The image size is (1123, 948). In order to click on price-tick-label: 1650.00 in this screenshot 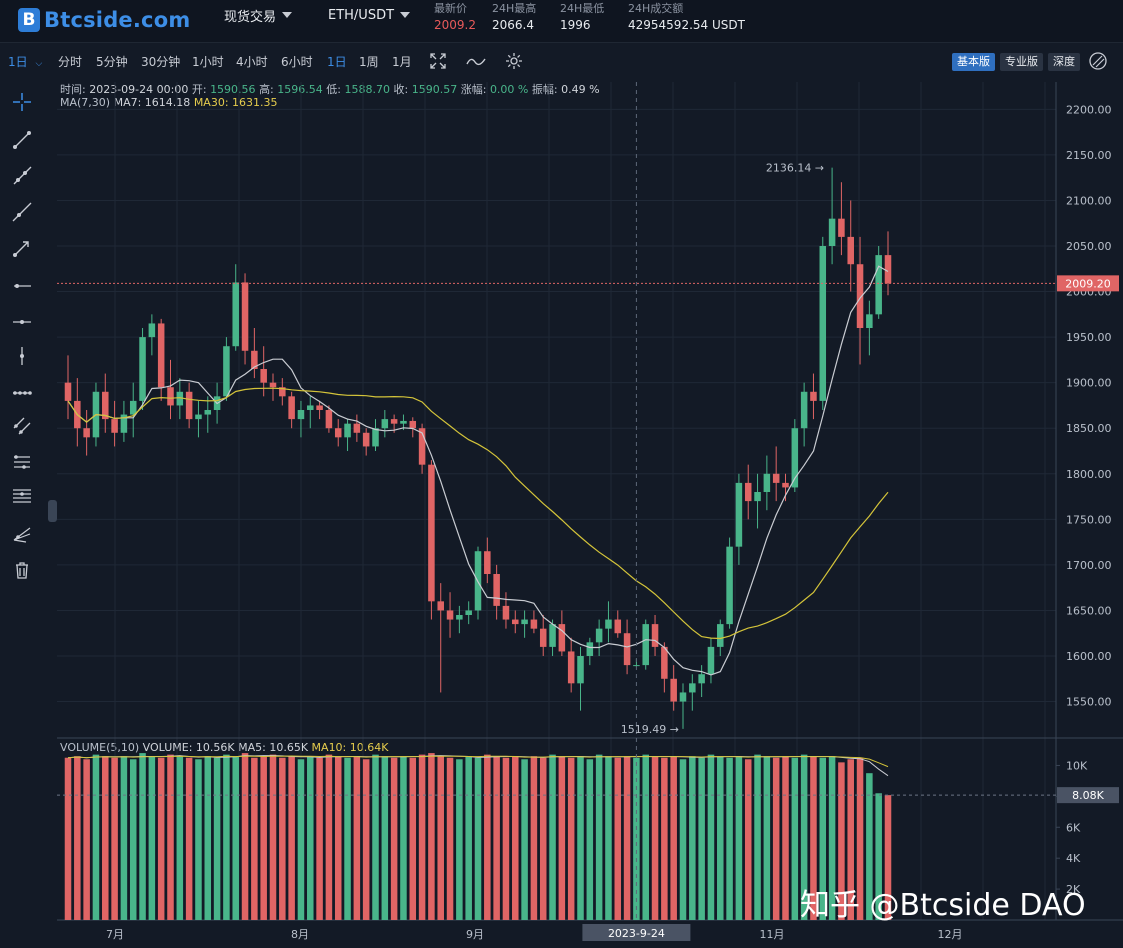, I will do `click(1089, 610)`.